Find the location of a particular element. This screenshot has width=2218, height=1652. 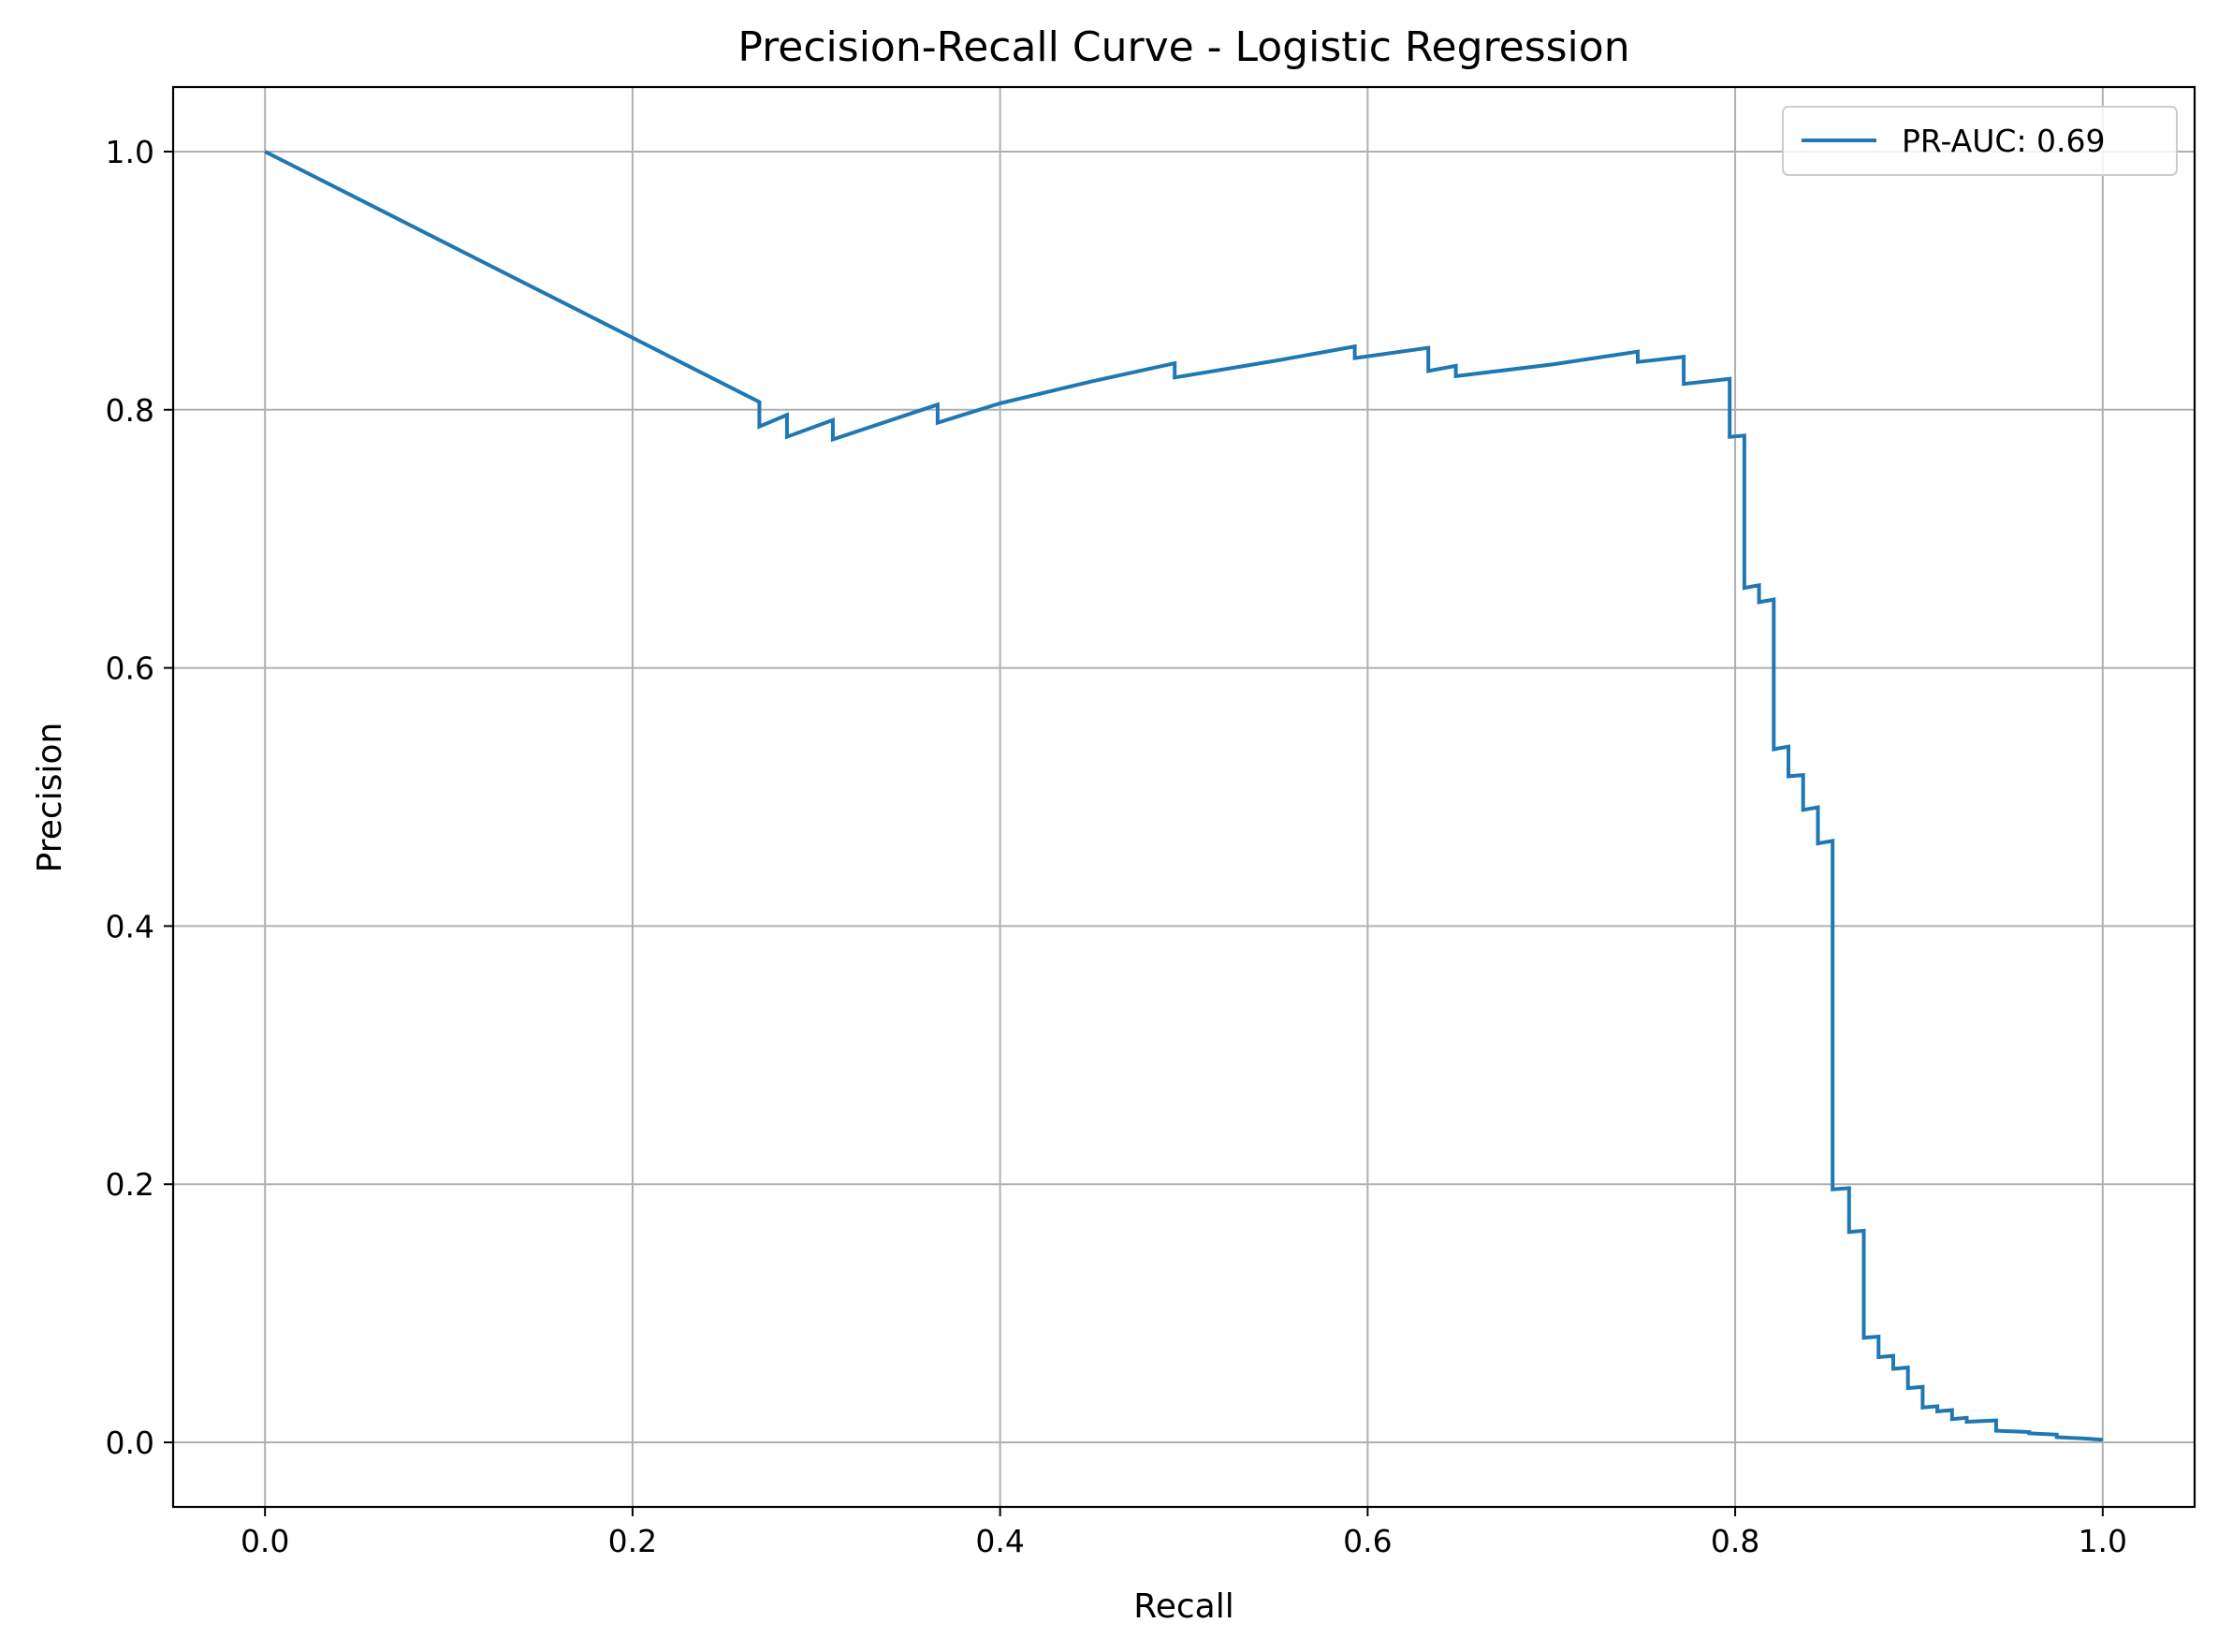

x-tick-label: 0.4 is located at coordinates (1000, 1541).